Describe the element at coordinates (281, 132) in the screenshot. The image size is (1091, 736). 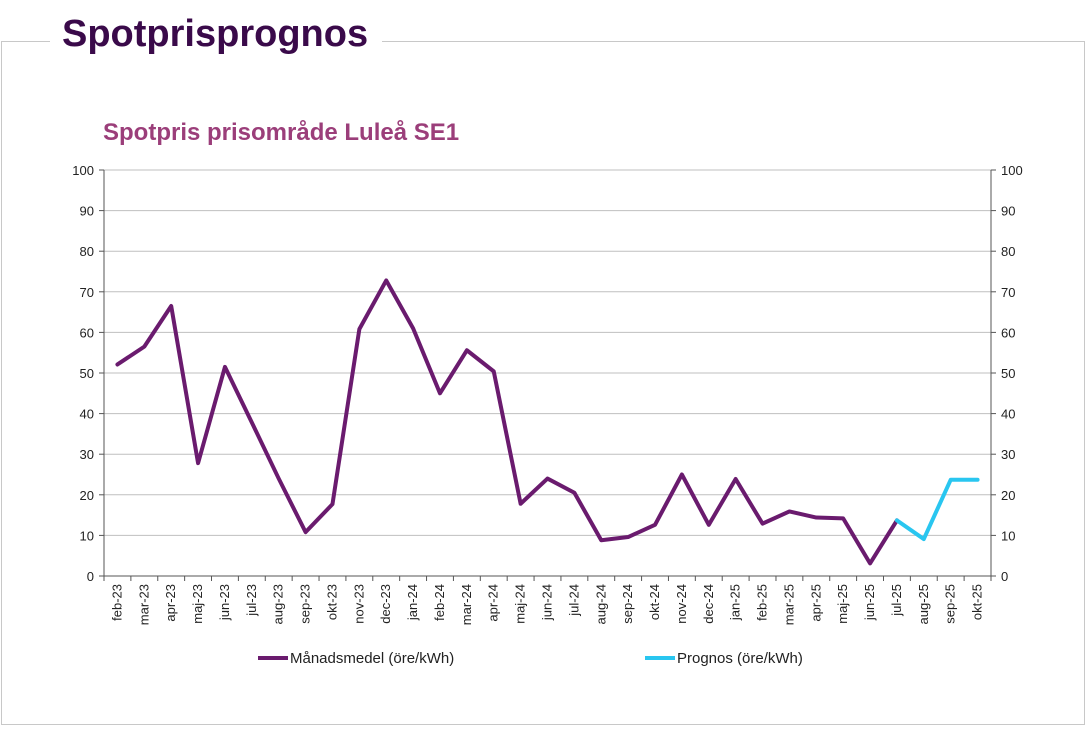
I see `chart-title: Spotpris prisområde Luleå SE1` at that location.